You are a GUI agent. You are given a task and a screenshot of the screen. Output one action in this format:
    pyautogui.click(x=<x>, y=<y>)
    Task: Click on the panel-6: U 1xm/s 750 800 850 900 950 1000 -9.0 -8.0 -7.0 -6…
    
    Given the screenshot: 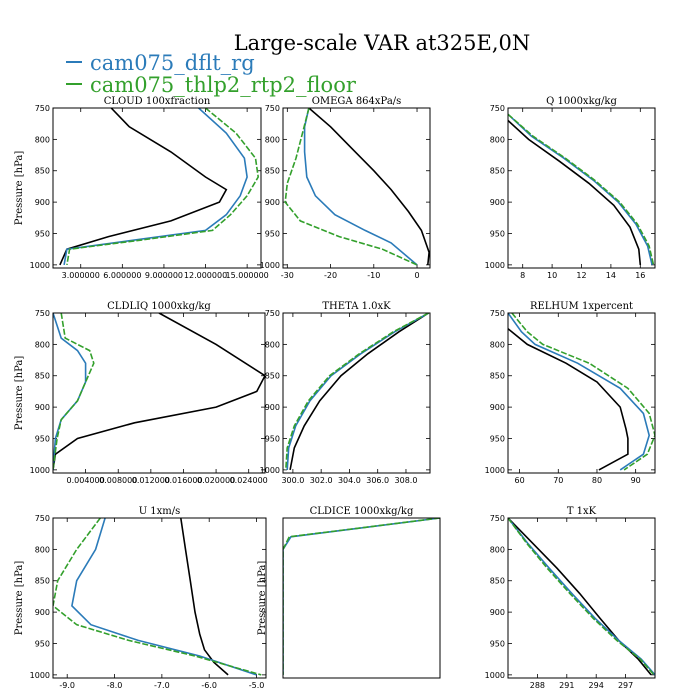 What is the action you would take?
    pyautogui.click(x=140, y=598)
    